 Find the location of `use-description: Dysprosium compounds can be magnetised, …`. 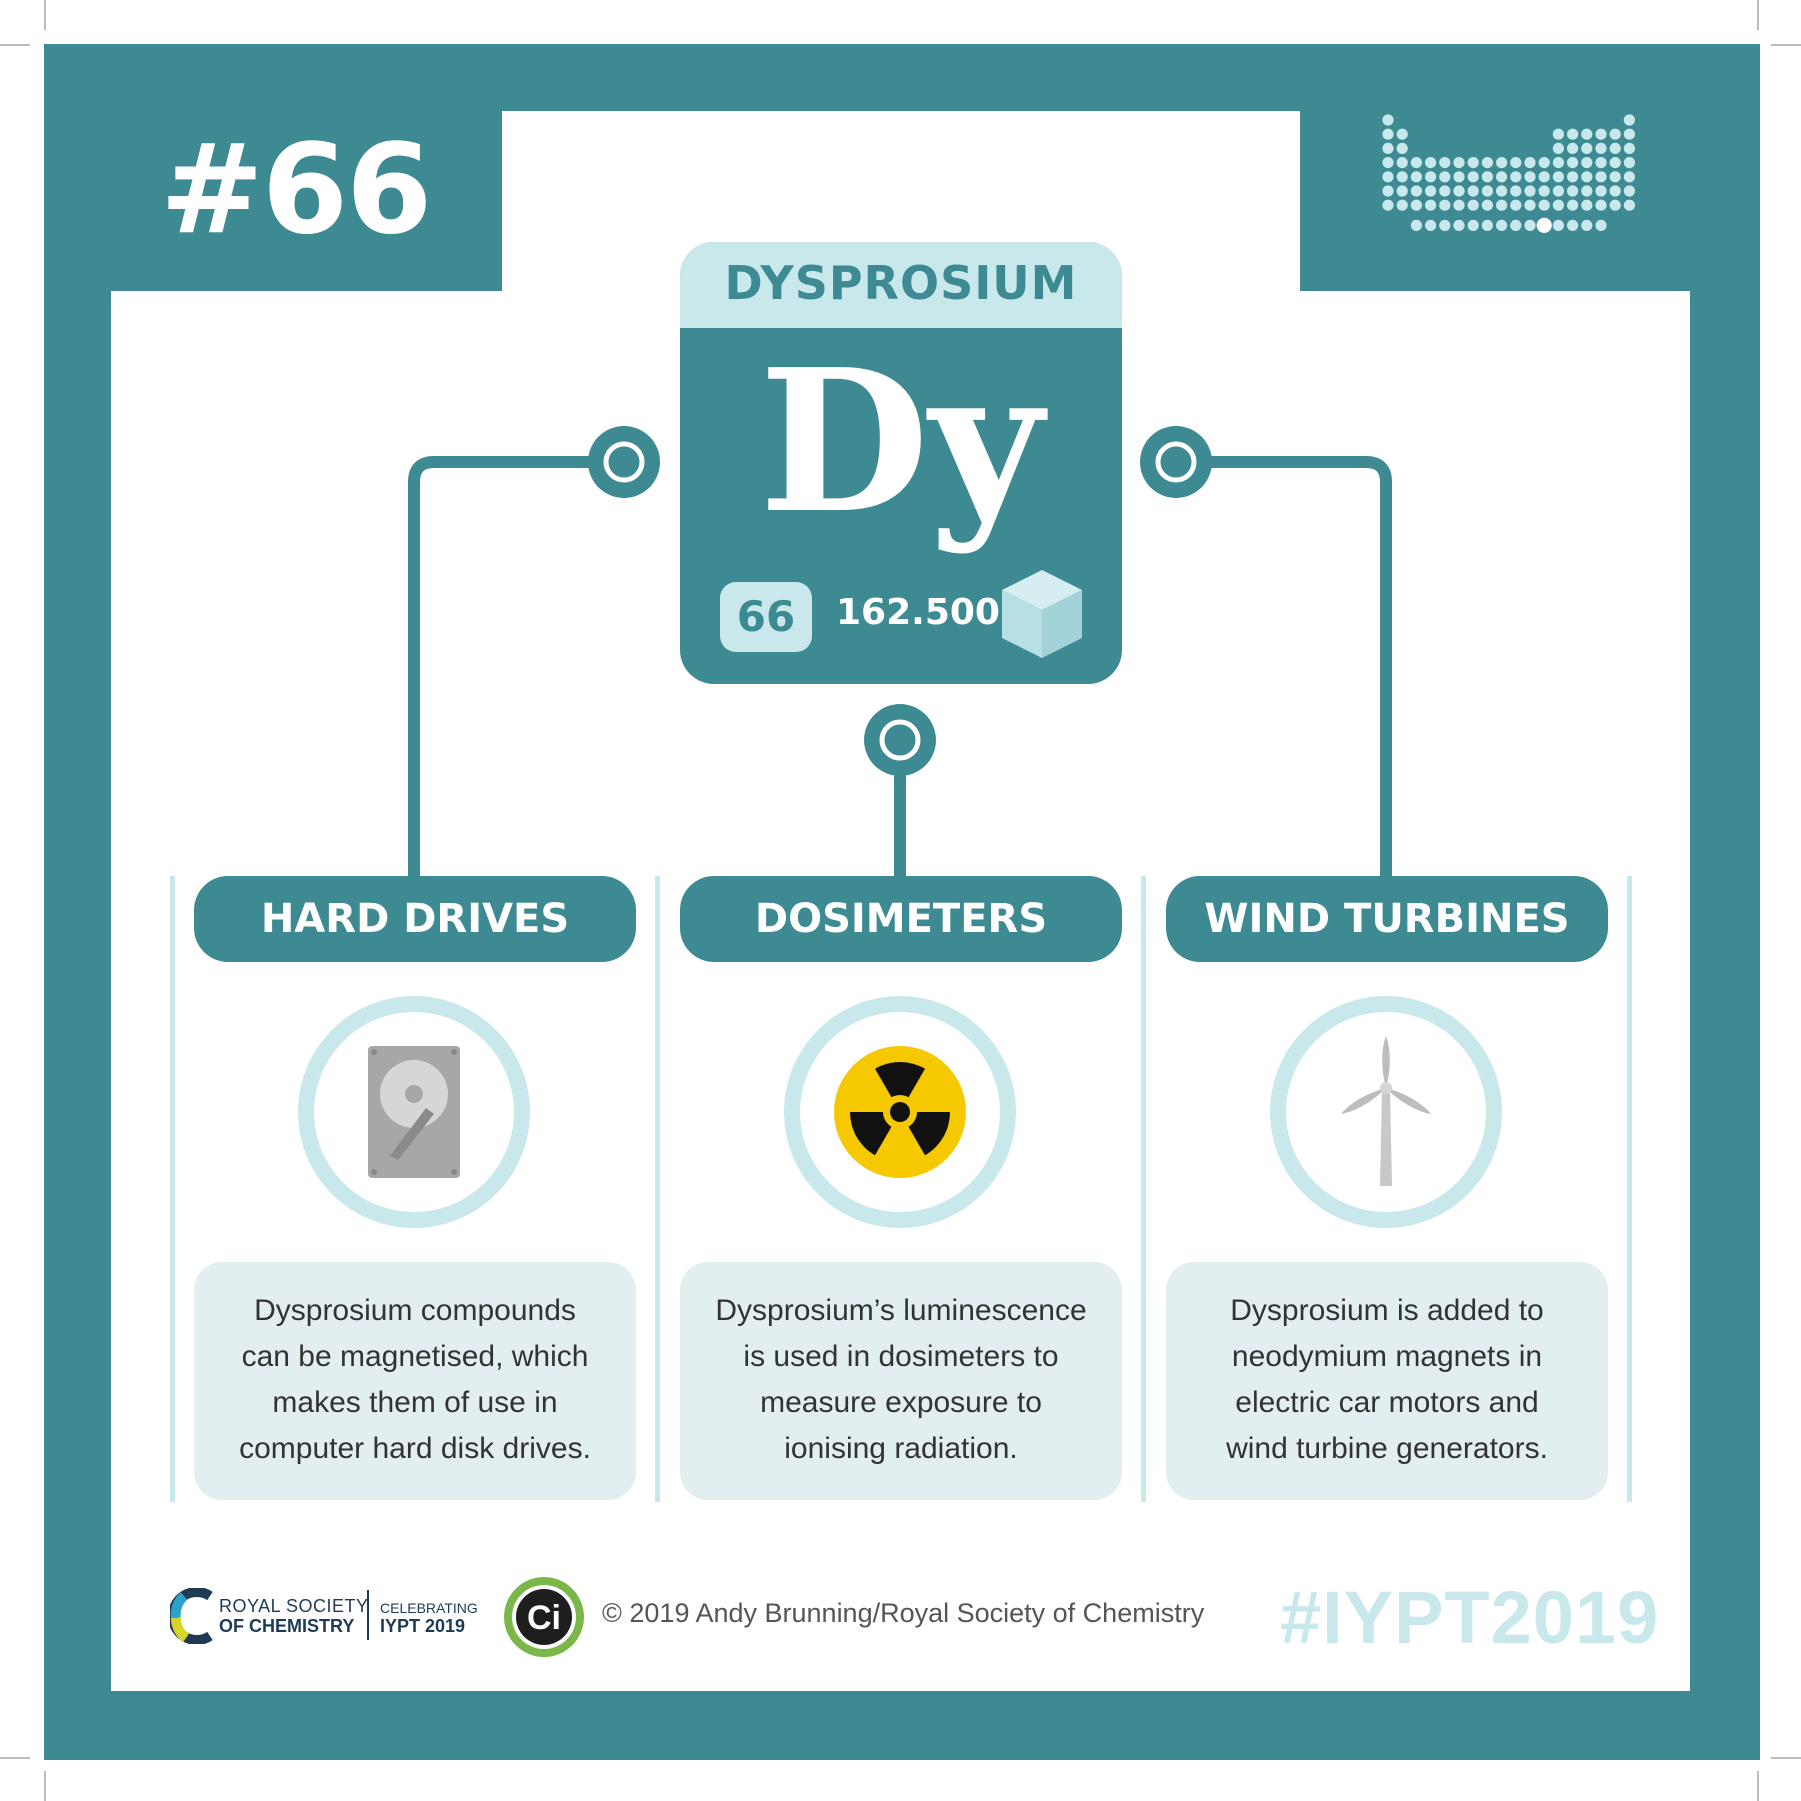

use-description: Dysprosium compounds can be magnetised, … is located at coordinates (415, 1380).